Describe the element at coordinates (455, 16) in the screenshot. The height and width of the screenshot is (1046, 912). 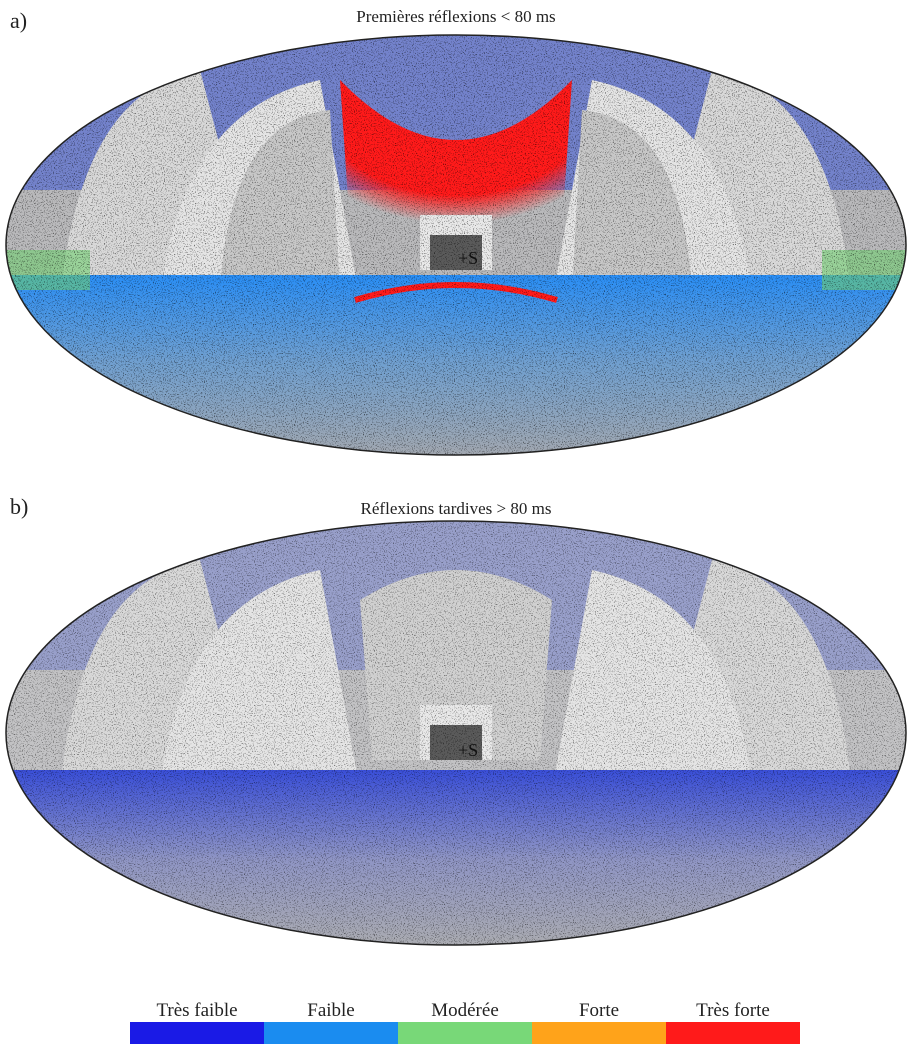
I see `panel-title: Premières réflexions < 80 ms` at that location.